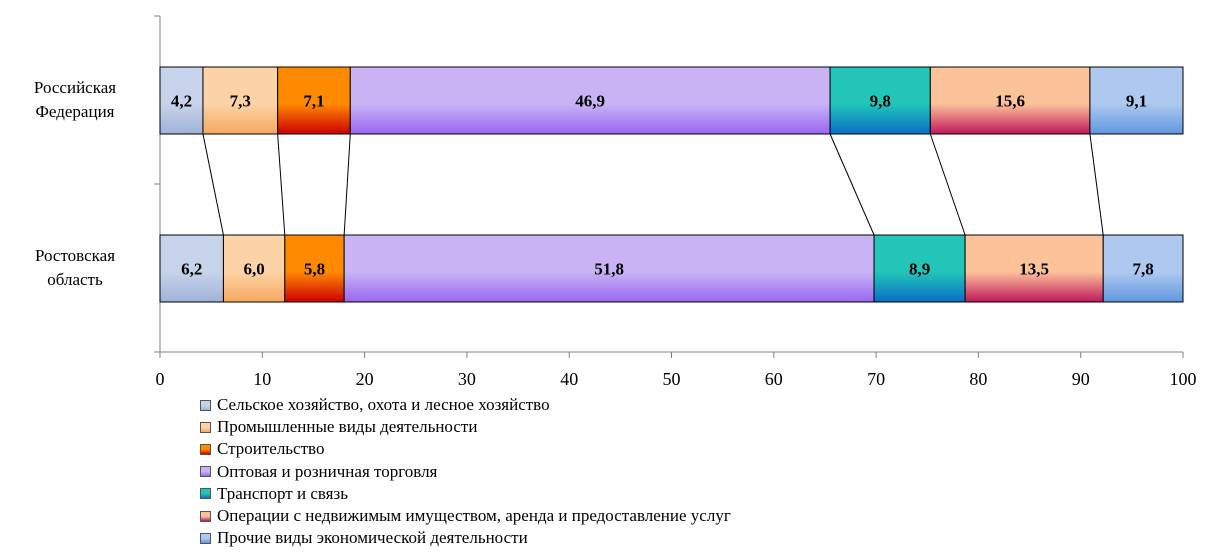  I want to click on data-label: 9,1, so click(1136, 101).